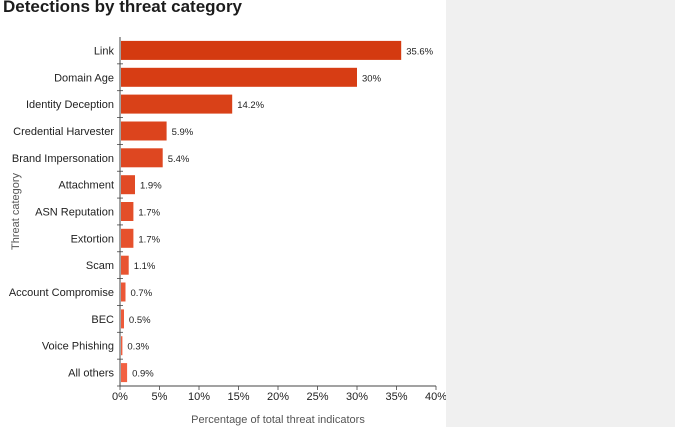 The image size is (675, 427). What do you see at coordinates (142, 158) in the screenshot?
I see `bar-brand-impersonation` at bounding box center [142, 158].